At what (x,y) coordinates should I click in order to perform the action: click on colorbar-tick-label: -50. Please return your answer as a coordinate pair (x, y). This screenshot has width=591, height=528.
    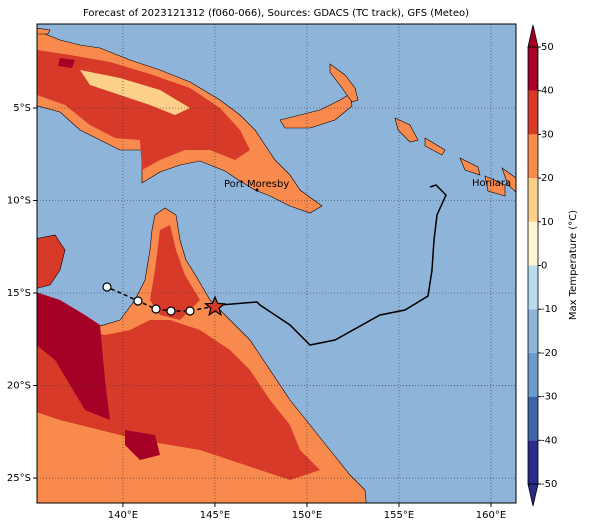
    Looking at the image, I should click on (549, 484).